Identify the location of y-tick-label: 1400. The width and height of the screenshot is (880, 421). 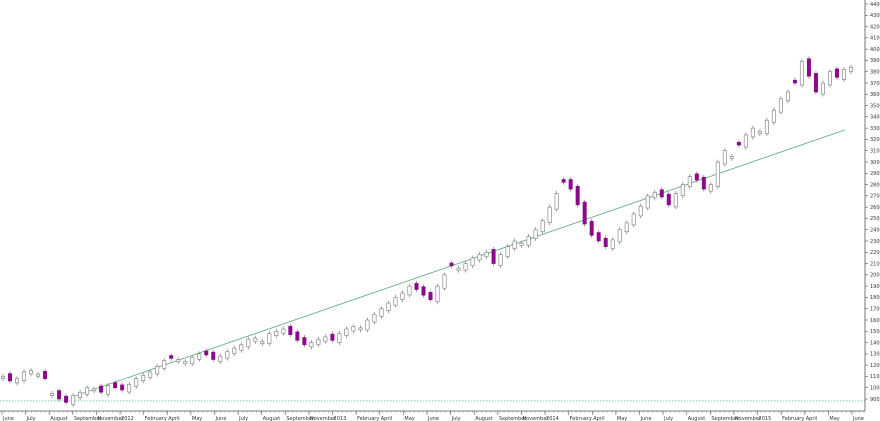
(875, 343).